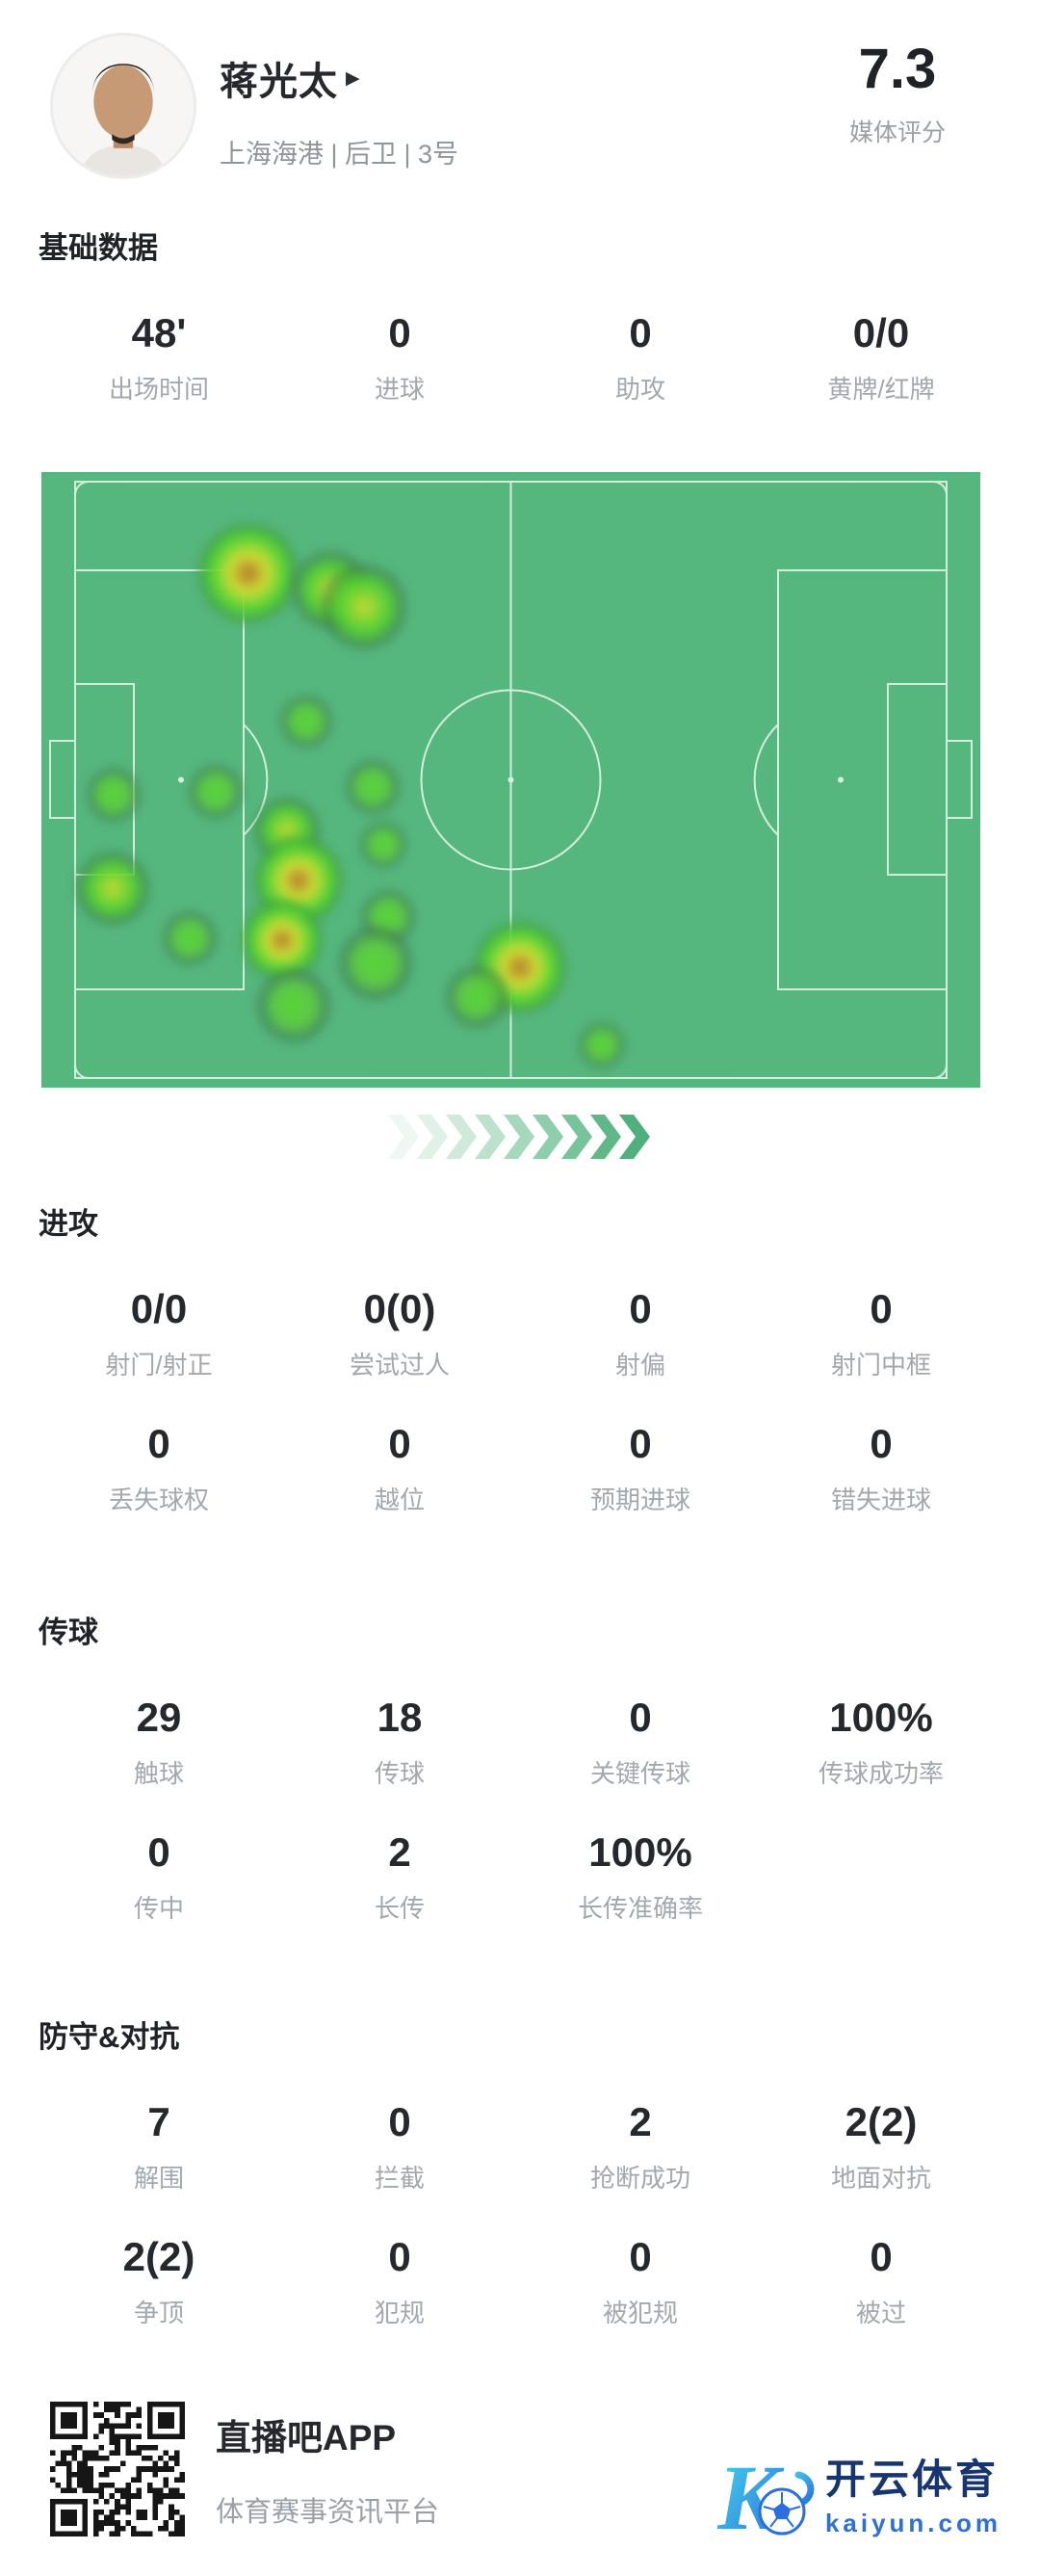 Image resolution: width=1040 pixels, height=2576 pixels. Describe the element at coordinates (158, 2313) in the screenshot. I see `stat-label: 争顶` at that location.